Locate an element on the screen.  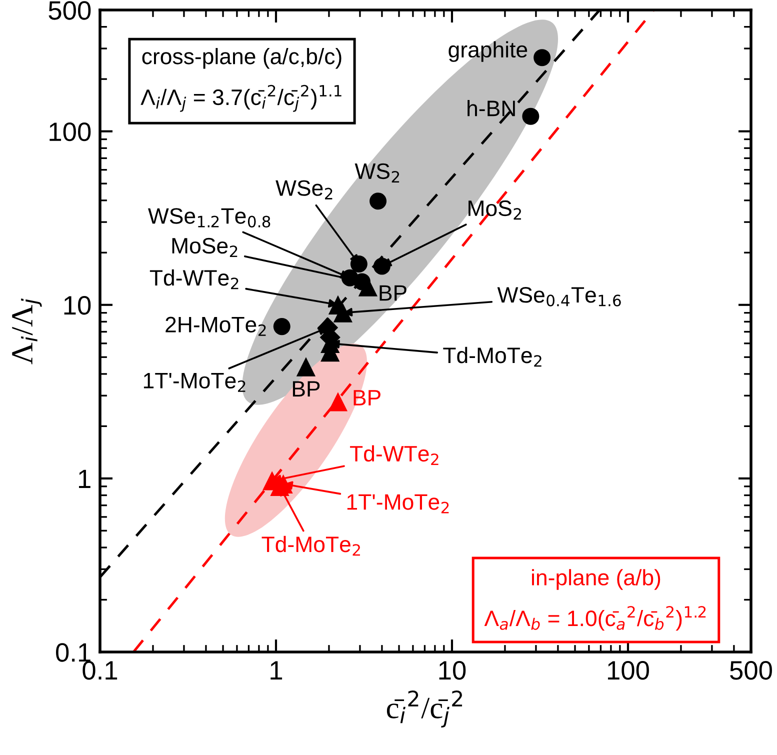
annotation: WSe$_{1.2}$Te$_{0.8}$ is located at coordinates (209, 218).